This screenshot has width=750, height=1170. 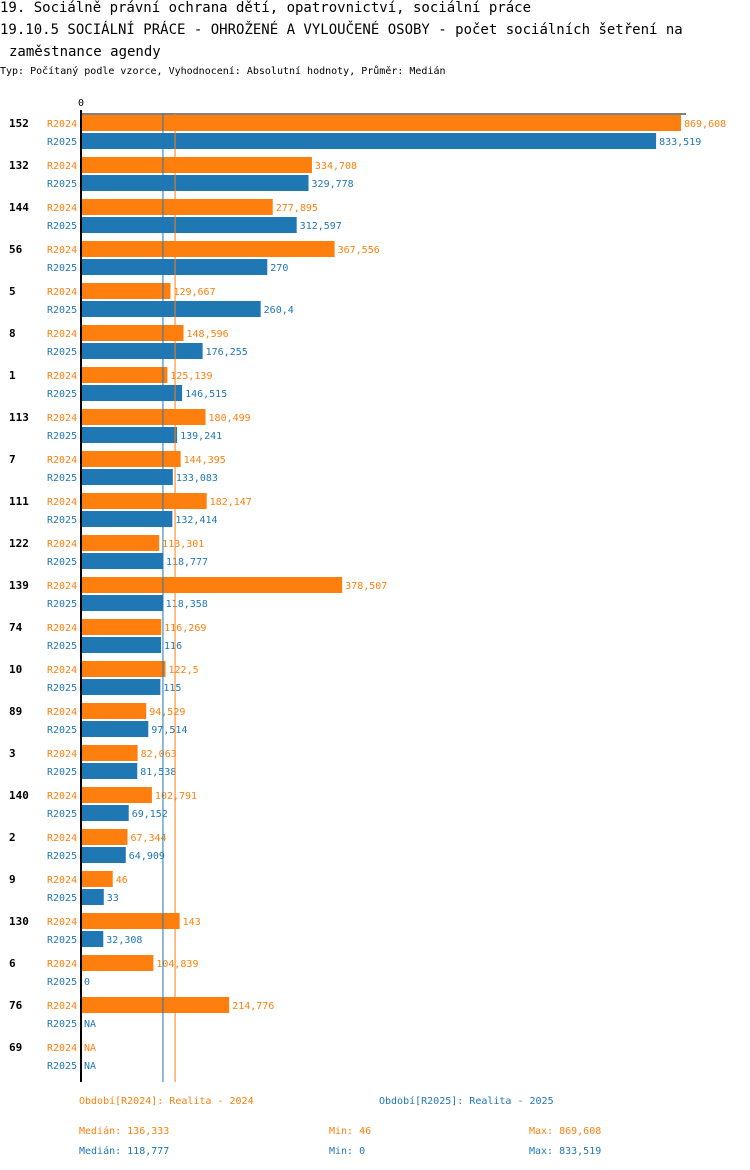 I want to click on category-label: 3, so click(x=12, y=753).